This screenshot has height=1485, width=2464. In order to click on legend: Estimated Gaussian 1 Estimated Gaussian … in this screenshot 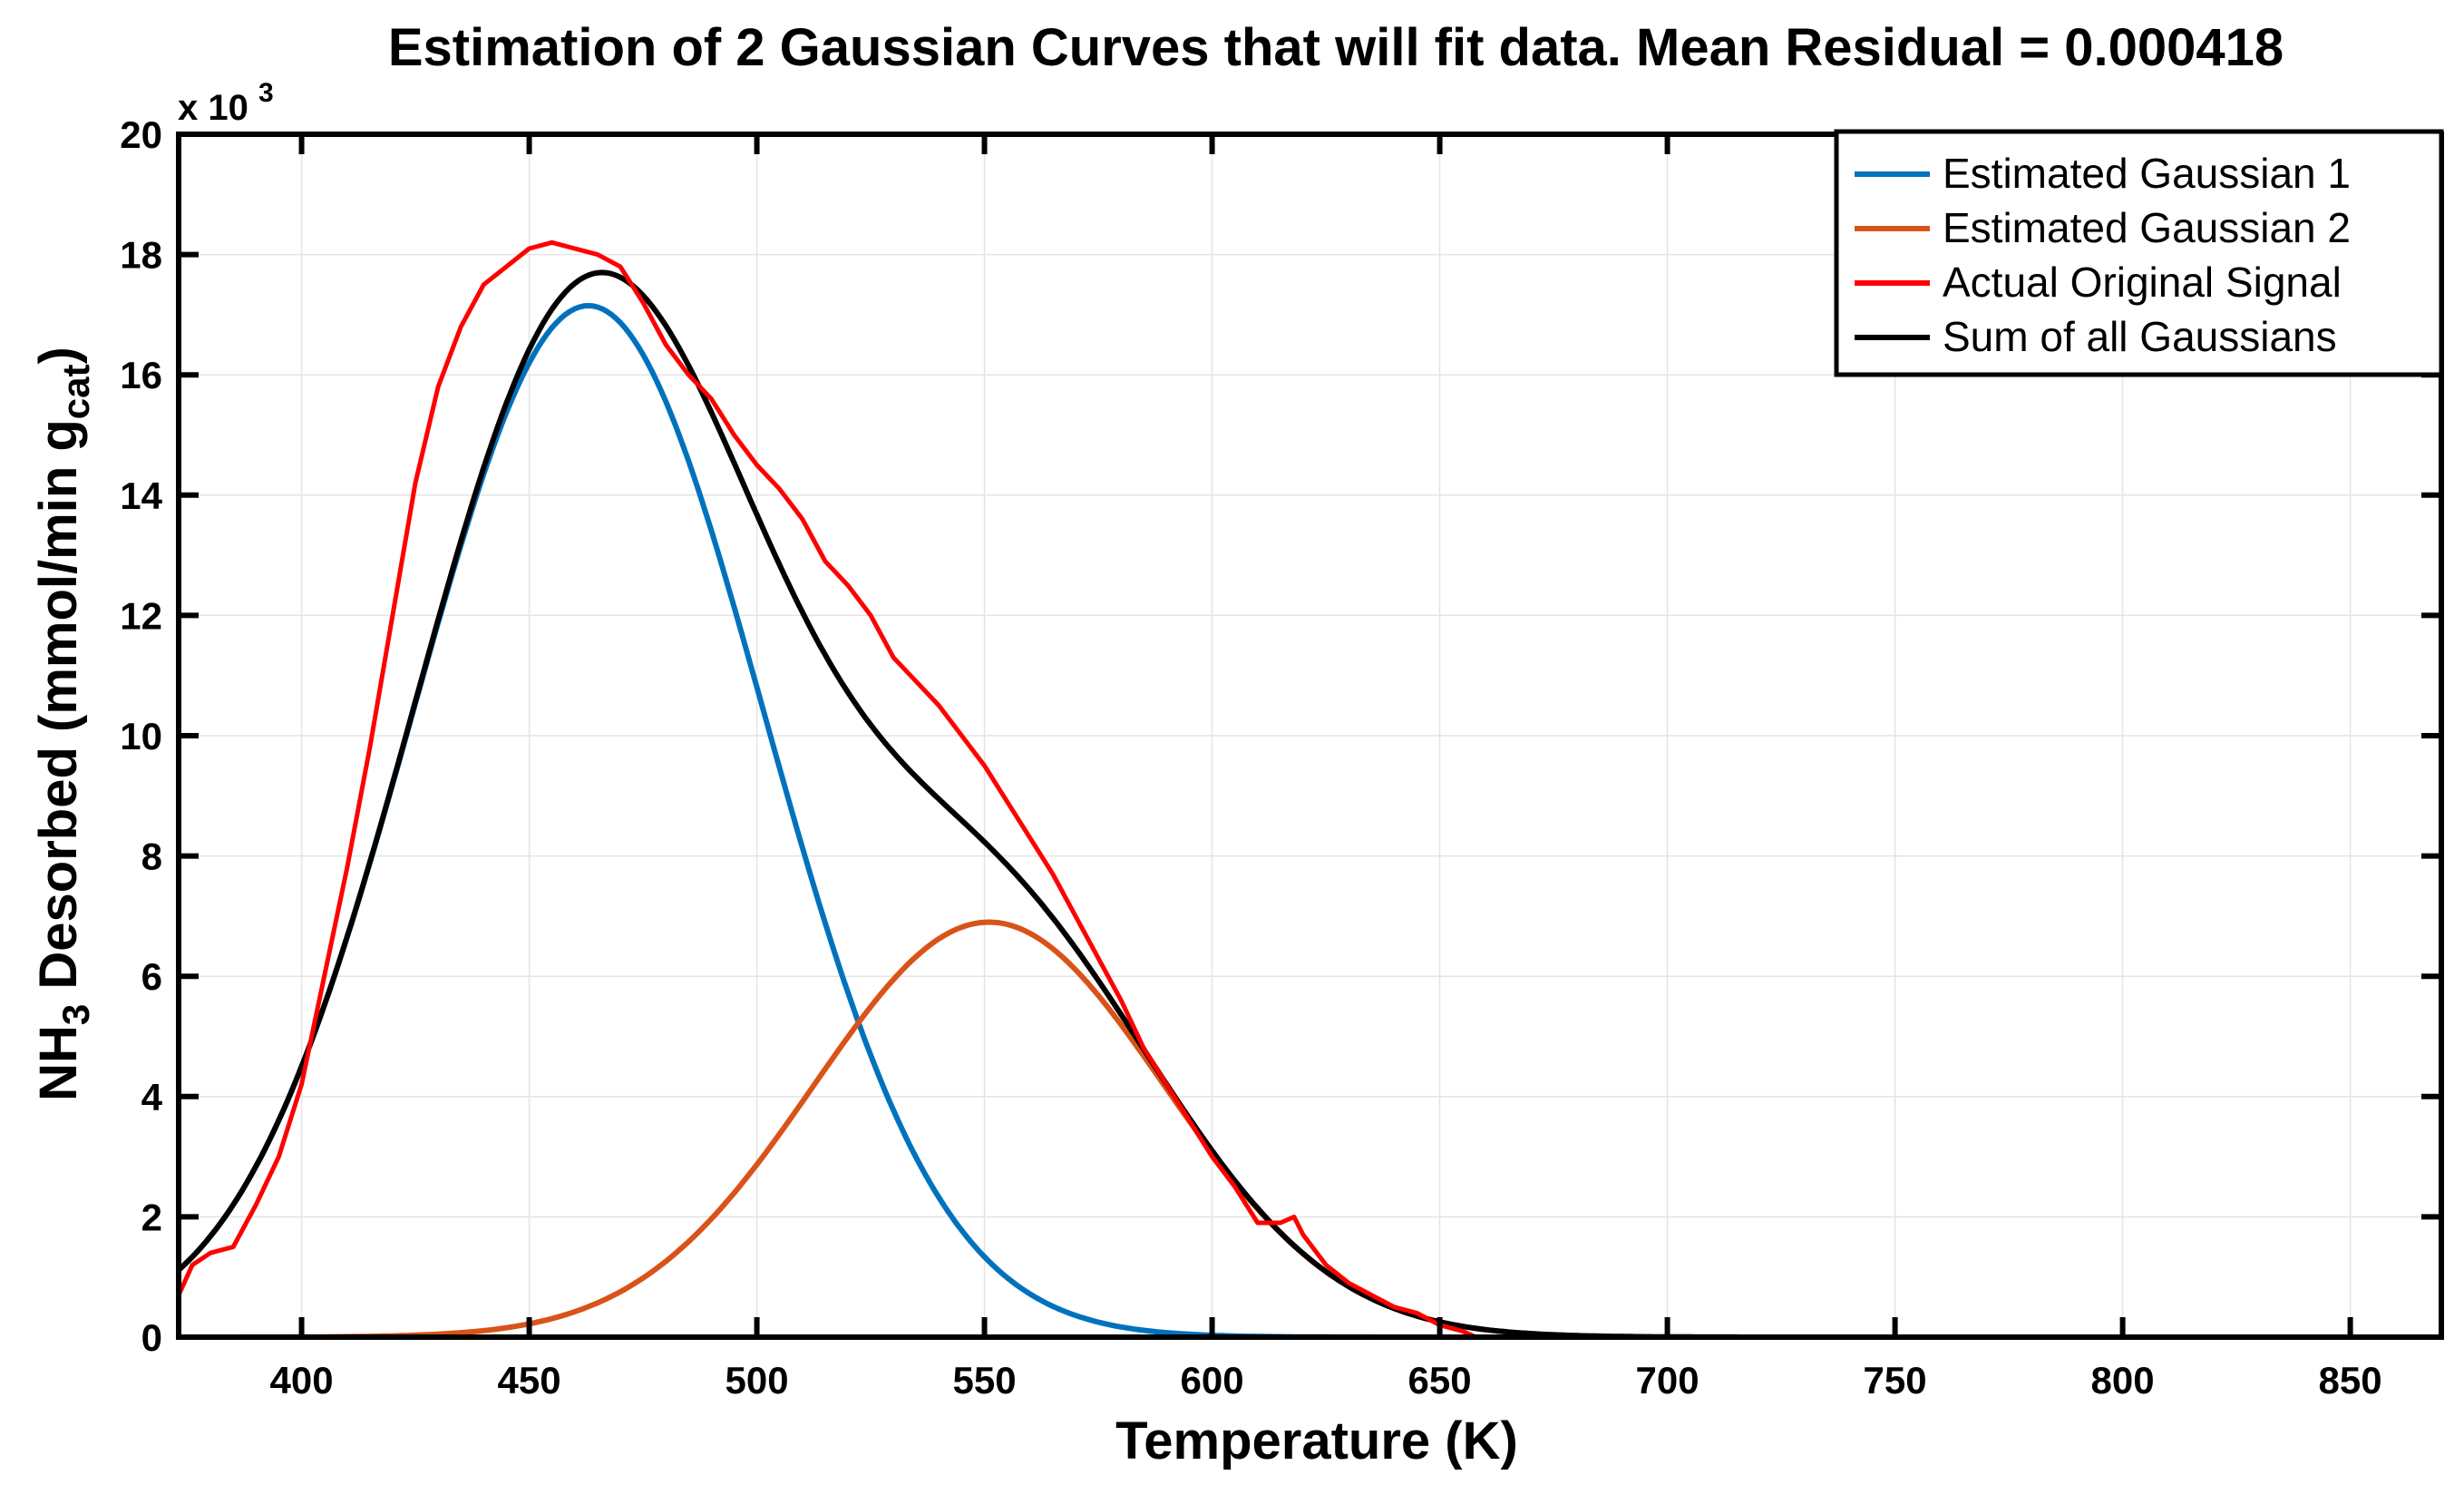, I will do `click(2139, 253)`.